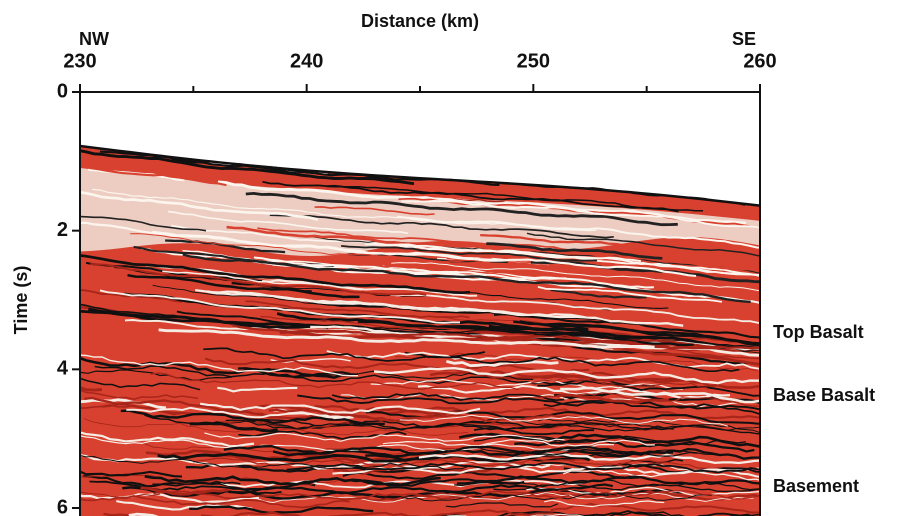 This screenshot has width=916, height=516. I want to click on end-label: NW, so click(94, 39).